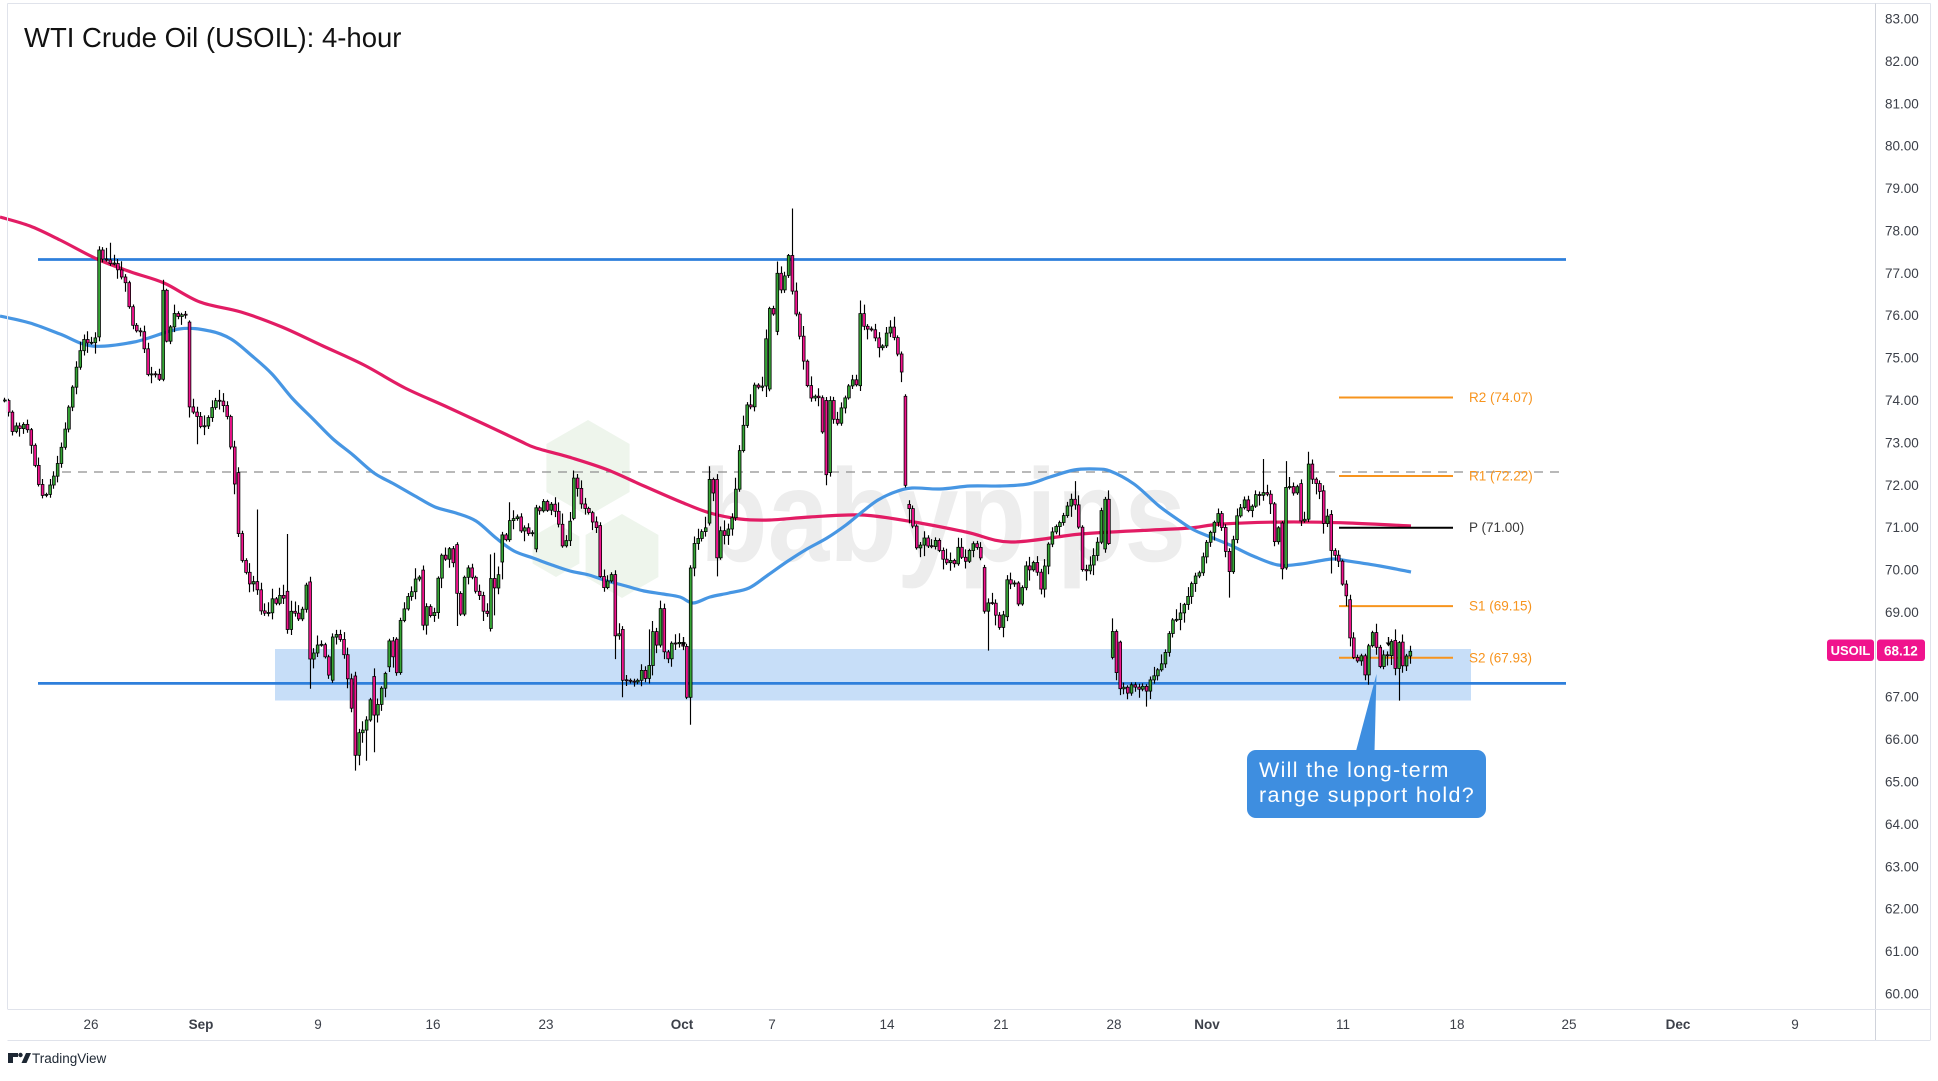  I want to click on svg-text: 60.00, so click(1902, 994).